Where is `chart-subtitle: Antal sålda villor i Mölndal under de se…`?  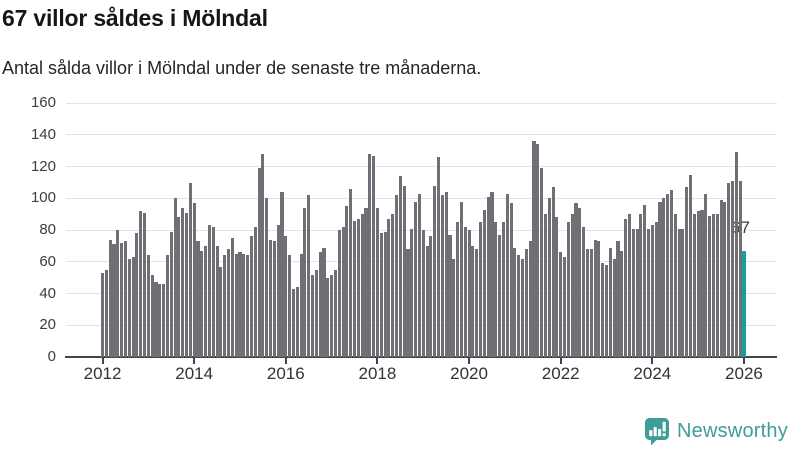
chart-subtitle: Antal sålda villor i Mölndal under de se… is located at coordinates (242, 68).